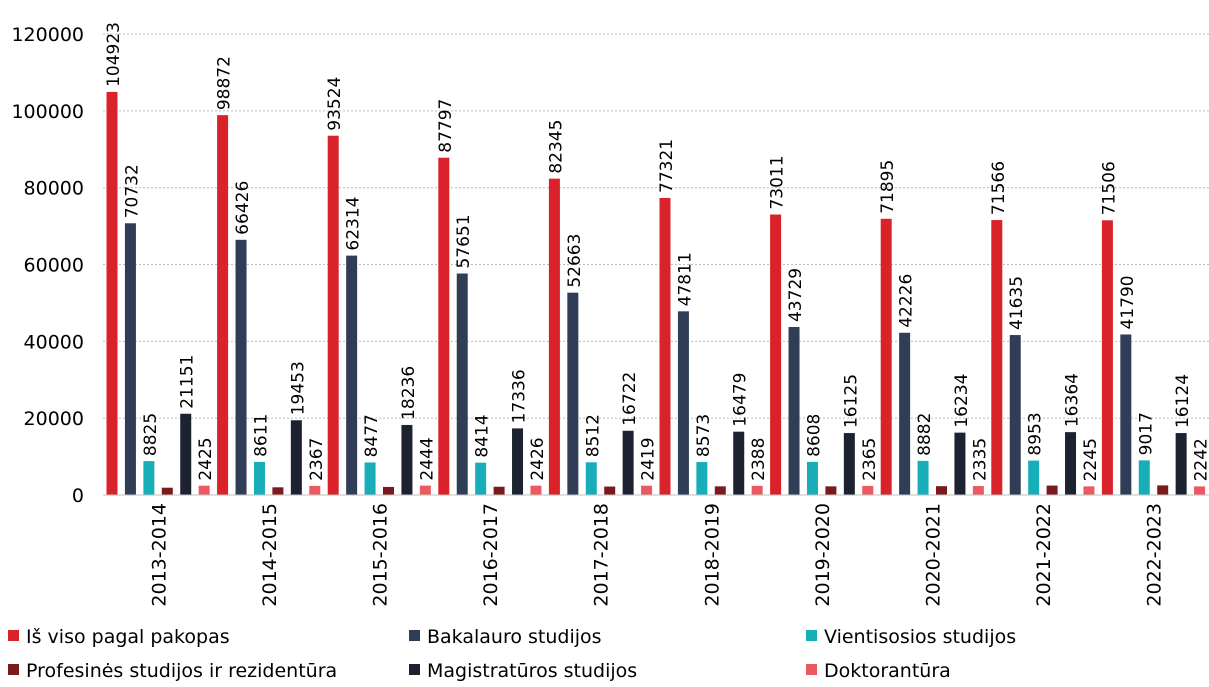  Describe the element at coordinates (649, 458) in the screenshot. I see `data-label: 2419` at that location.